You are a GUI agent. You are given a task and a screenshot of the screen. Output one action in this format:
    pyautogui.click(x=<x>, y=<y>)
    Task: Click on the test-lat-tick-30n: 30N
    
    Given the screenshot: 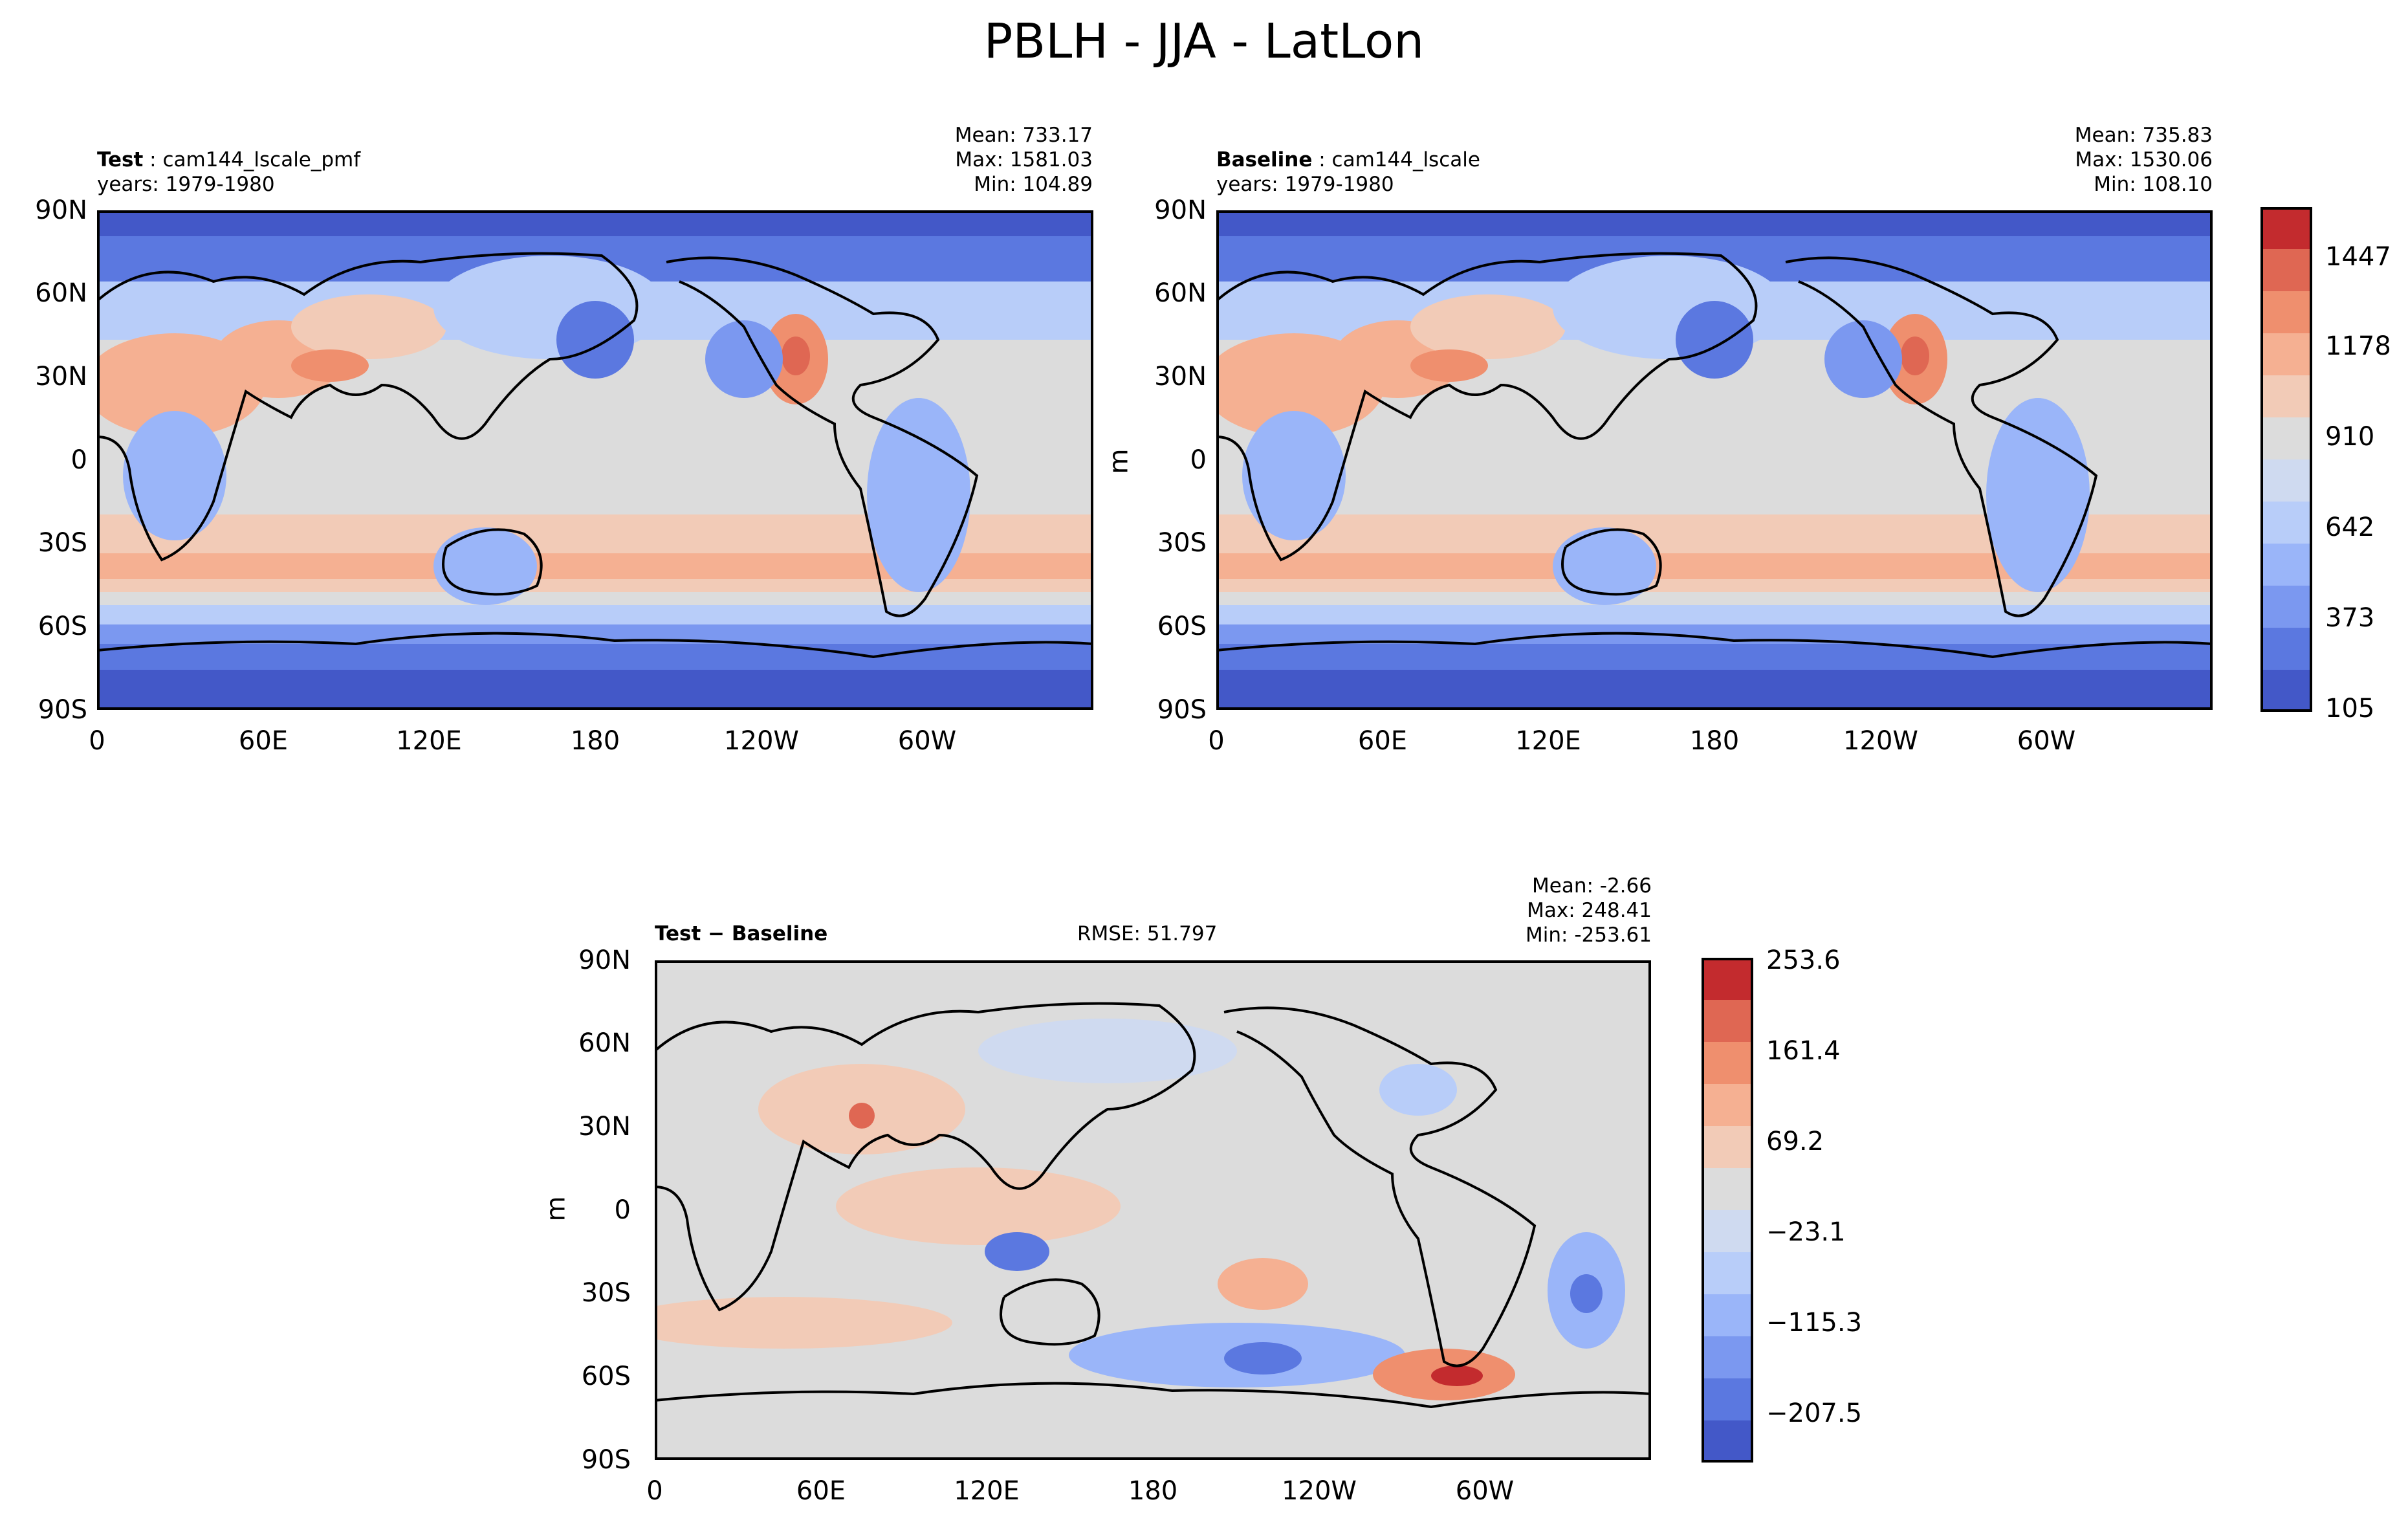 What is the action you would take?
    pyautogui.click(x=61, y=377)
    